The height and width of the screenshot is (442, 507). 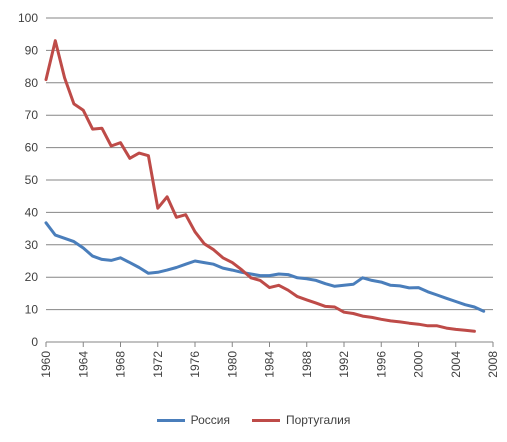 I want to click on y-tick-label: 100, so click(x=28, y=18).